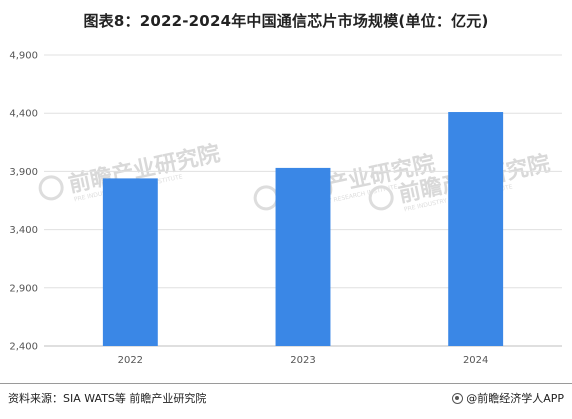 The height and width of the screenshot is (419, 572). What do you see at coordinates (286, 21) in the screenshot?
I see `chart-title: 图表8：2022-2024年中国通信芯片市场规模(单位：亿元)` at bounding box center [286, 21].